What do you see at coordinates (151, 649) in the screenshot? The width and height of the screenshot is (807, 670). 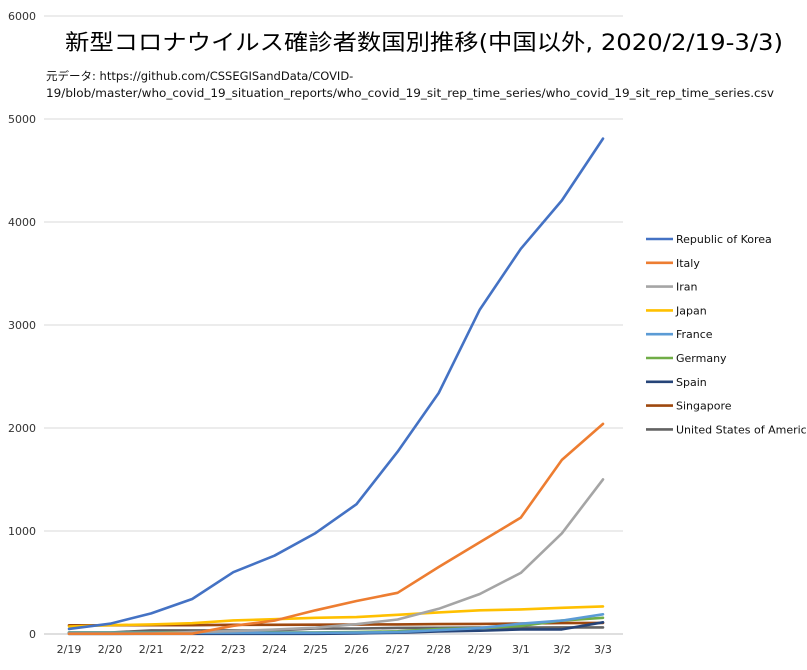 I see `x-tick-label: 2/21` at bounding box center [151, 649].